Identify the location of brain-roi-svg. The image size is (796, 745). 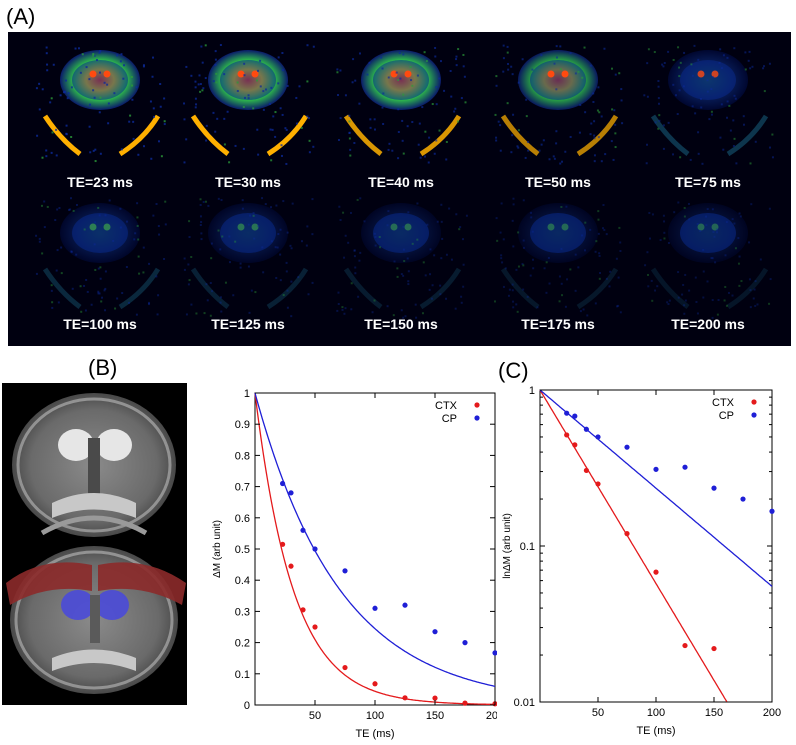
(96, 543).